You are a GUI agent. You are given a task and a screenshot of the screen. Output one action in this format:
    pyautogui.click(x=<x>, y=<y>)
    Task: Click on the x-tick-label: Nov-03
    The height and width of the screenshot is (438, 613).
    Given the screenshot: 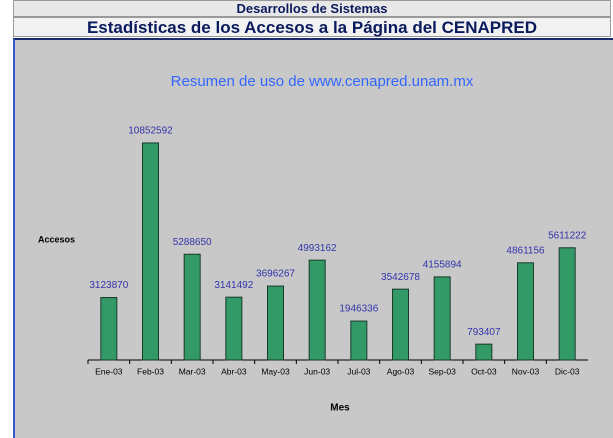 What is the action you would take?
    pyautogui.click(x=526, y=371)
    